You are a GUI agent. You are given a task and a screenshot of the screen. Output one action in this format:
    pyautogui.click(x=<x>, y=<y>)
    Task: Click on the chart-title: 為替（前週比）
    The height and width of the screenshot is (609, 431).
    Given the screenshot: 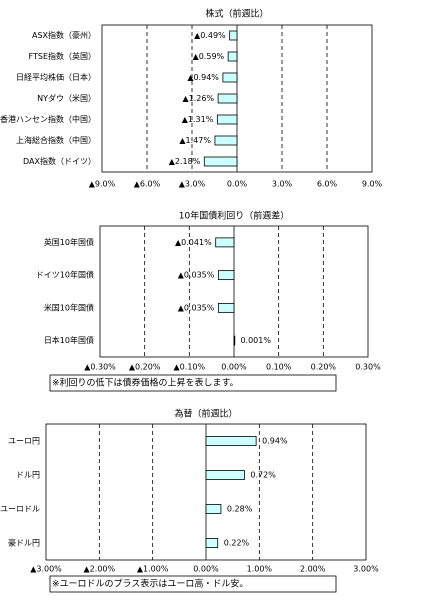 What is the action you would take?
    pyautogui.click(x=205, y=414)
    